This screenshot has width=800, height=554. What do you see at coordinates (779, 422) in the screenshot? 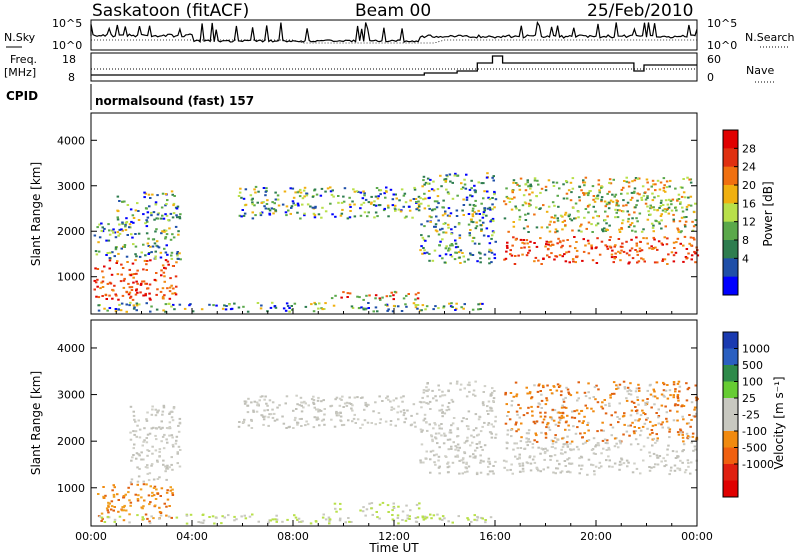
I see `velocity-colorbar-label: Velocity [m s⁻¹]` at bounding box center [779, 422].